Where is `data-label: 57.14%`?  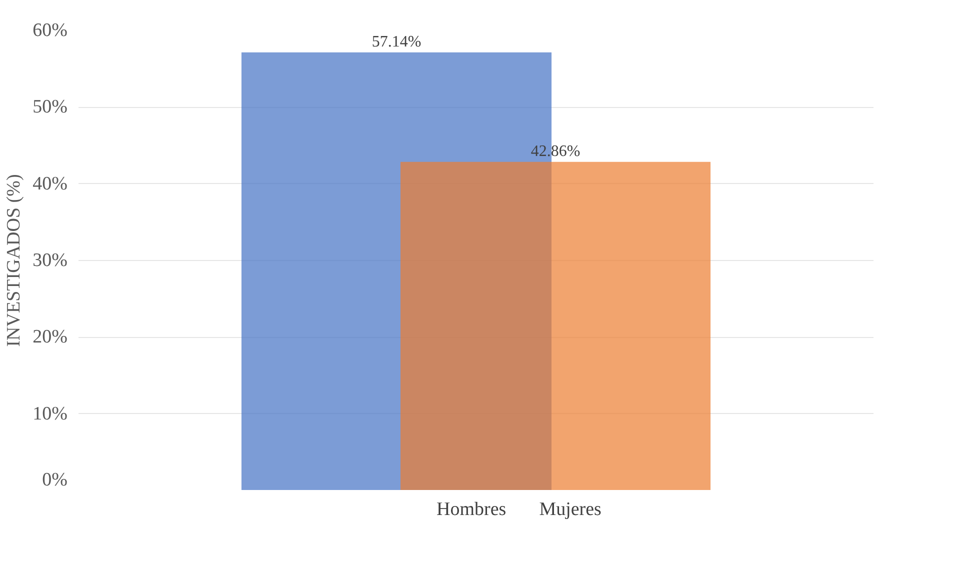 data-label: 57.14% is located at coordinates (397, 41).